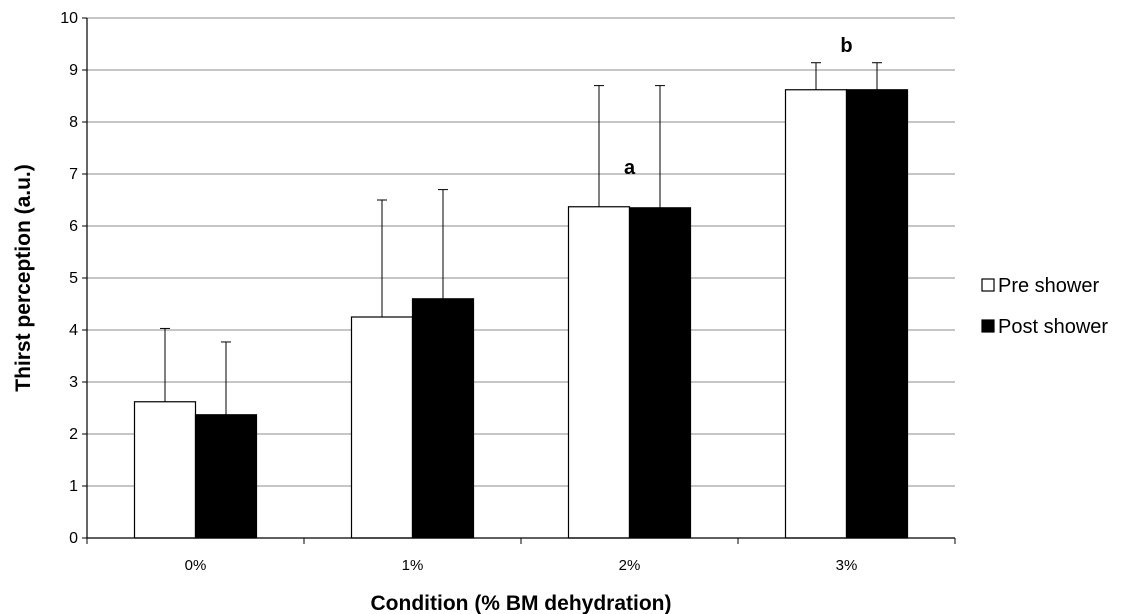 The image size is (1135, 614). Describe the element at coordinates (1044, 306) in the screenshot. I see `legend: Pre shower Post shower` at that location.